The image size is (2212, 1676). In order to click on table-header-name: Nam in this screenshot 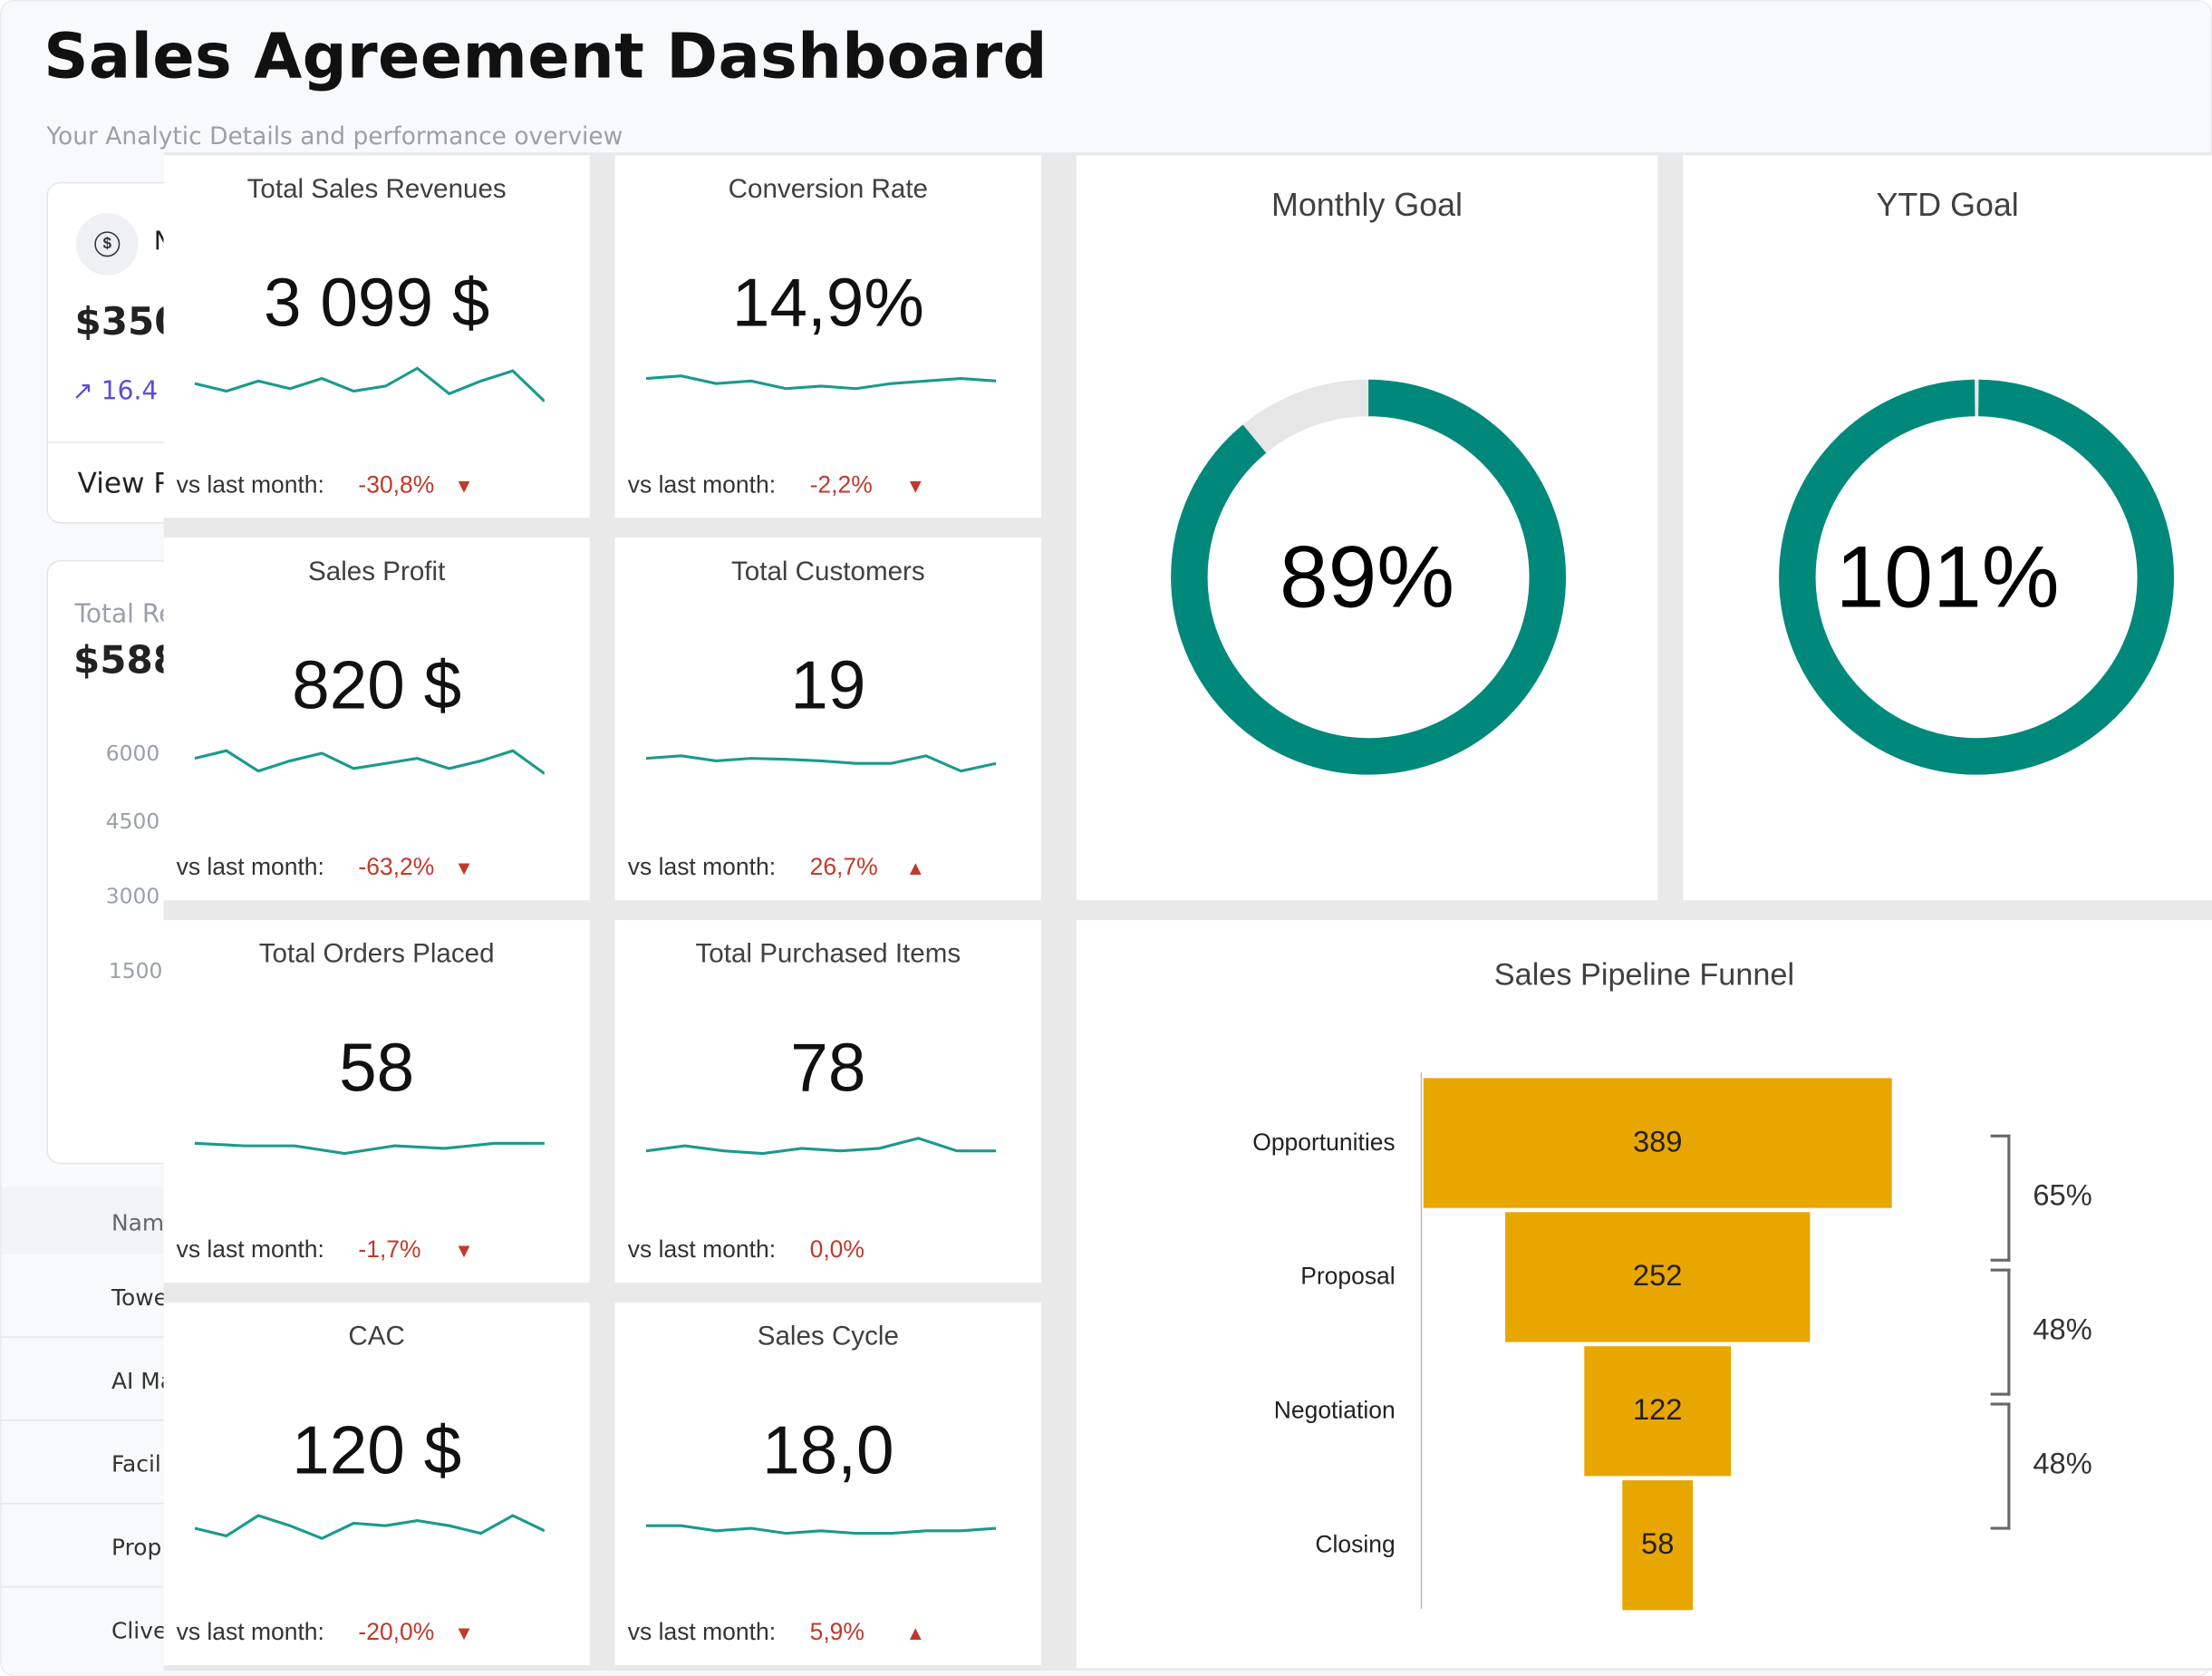, I will do `click(138, 1222)`.